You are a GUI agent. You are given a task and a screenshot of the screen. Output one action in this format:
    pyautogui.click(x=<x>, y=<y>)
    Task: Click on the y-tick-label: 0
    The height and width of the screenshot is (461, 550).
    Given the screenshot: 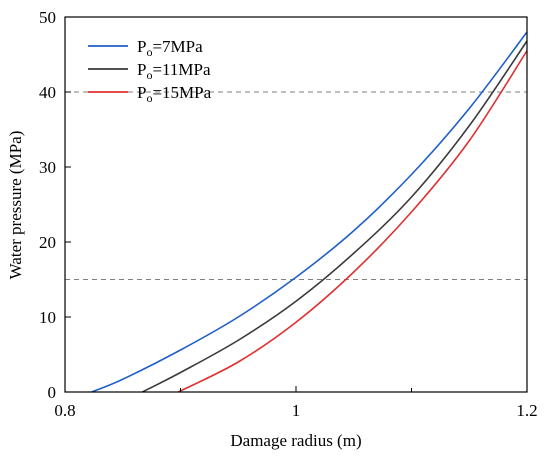 What is the action you would take?
    pyautogui.click(x=52, y=392)
    